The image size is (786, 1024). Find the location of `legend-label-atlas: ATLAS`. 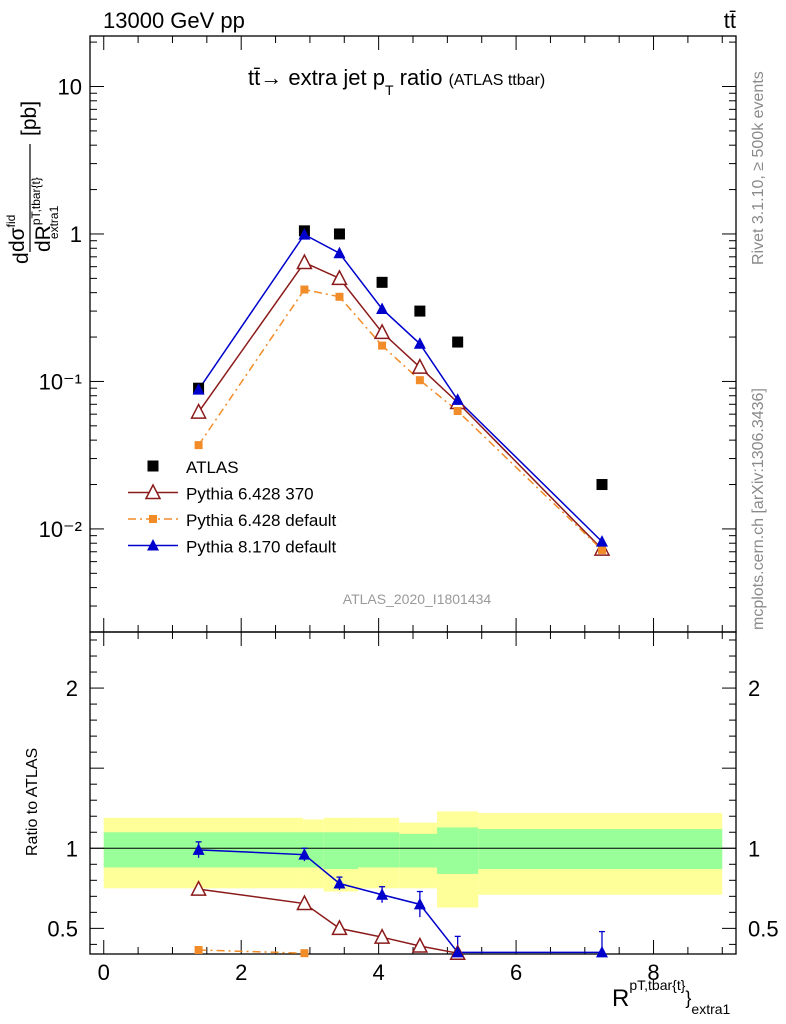

legend-label-atlas: ATLAS is located at coordinates (212, 467).